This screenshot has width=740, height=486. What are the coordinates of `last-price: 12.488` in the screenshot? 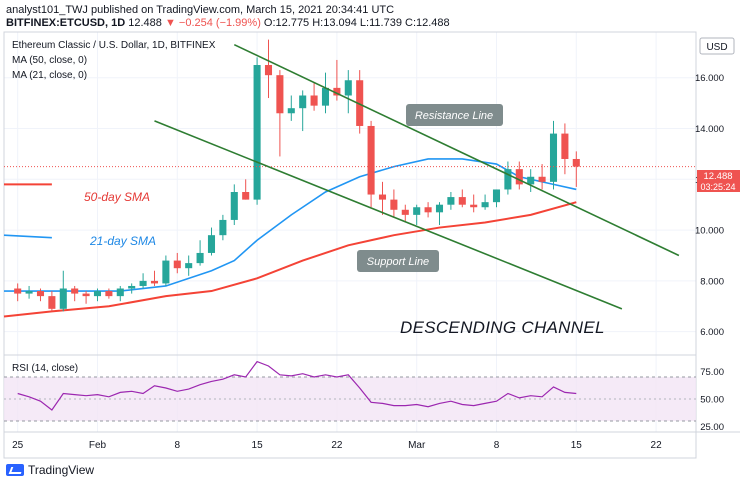 It's located at (145, 23).